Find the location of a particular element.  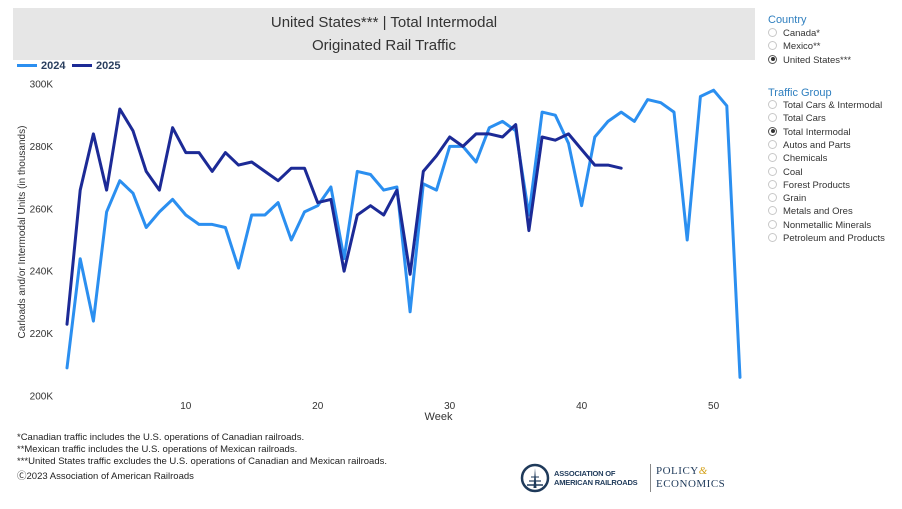

aar-logo-text: ASSOCIATION OF AMERICAN RAILROADS is located at coordinates (596, 478).